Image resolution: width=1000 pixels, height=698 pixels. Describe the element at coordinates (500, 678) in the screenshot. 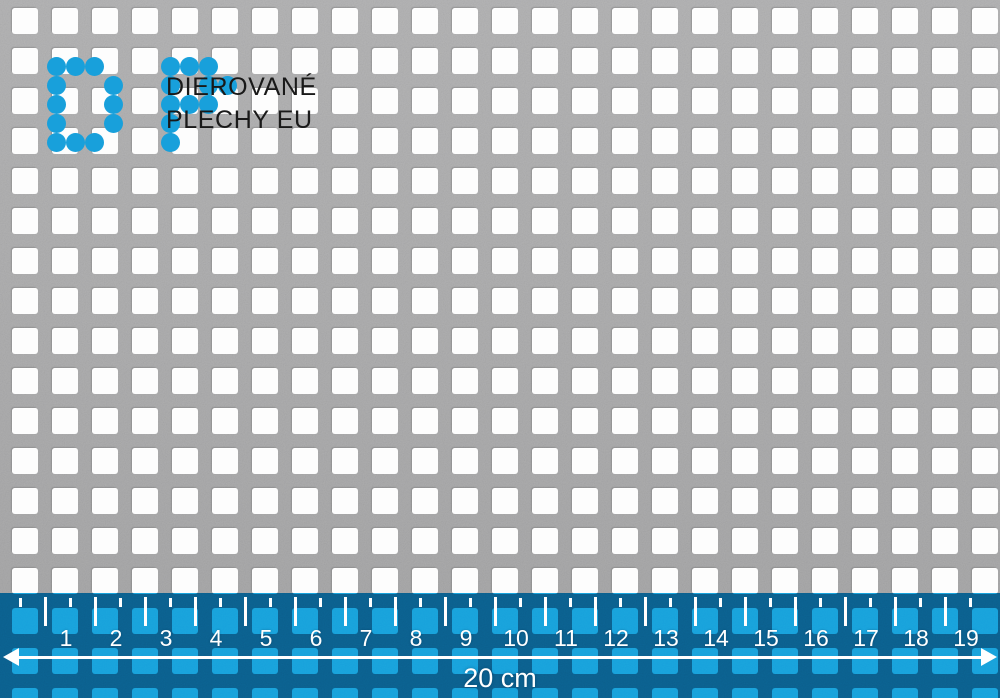

I see `dimension-label: 20 cm` at that location.